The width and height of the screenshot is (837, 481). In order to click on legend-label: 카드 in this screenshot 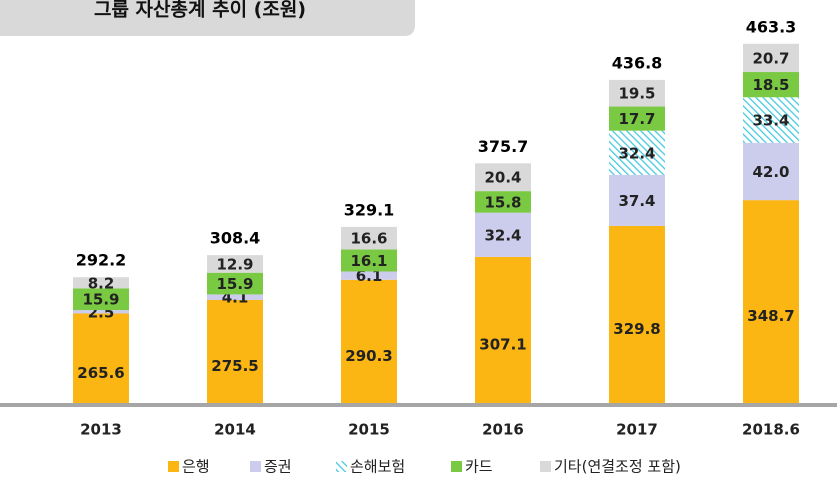, I will do `click(479, 467)`.